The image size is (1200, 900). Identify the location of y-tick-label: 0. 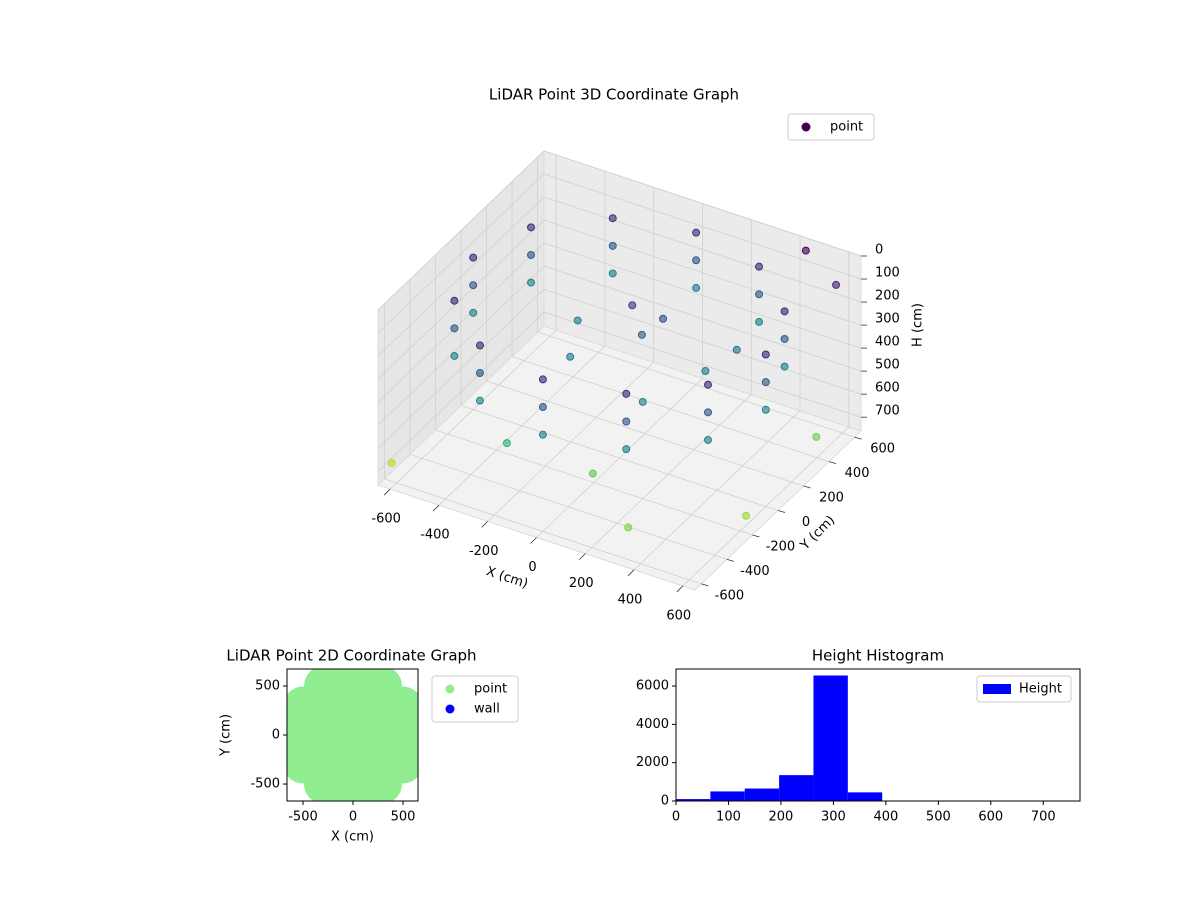
(276, 735).